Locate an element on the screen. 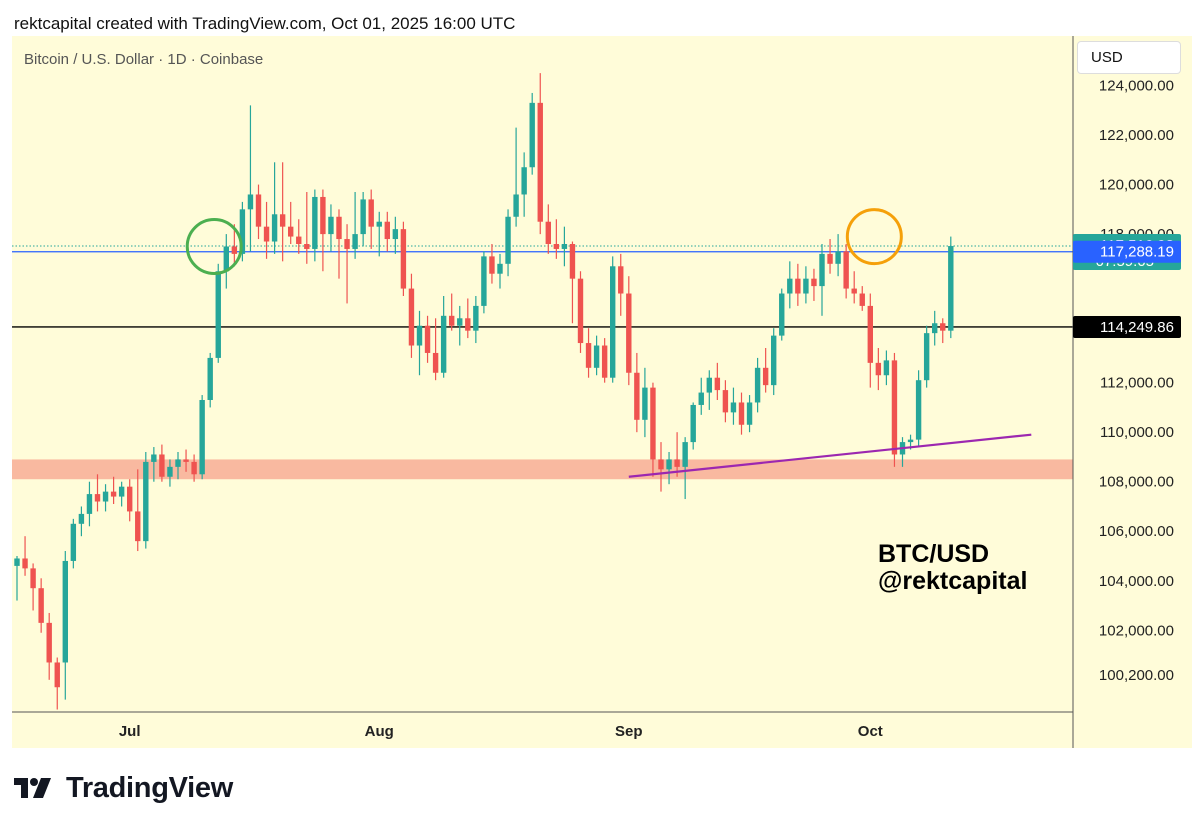 This screenshot has width=1200, height=827. currency-button: USD is located at coordinates (1129, 57).